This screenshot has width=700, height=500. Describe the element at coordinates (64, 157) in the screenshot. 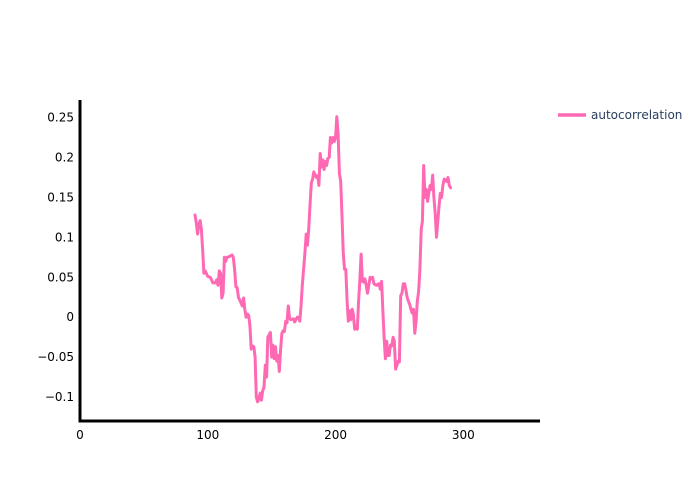

I see `y-tick-label: 0.2` at that location.